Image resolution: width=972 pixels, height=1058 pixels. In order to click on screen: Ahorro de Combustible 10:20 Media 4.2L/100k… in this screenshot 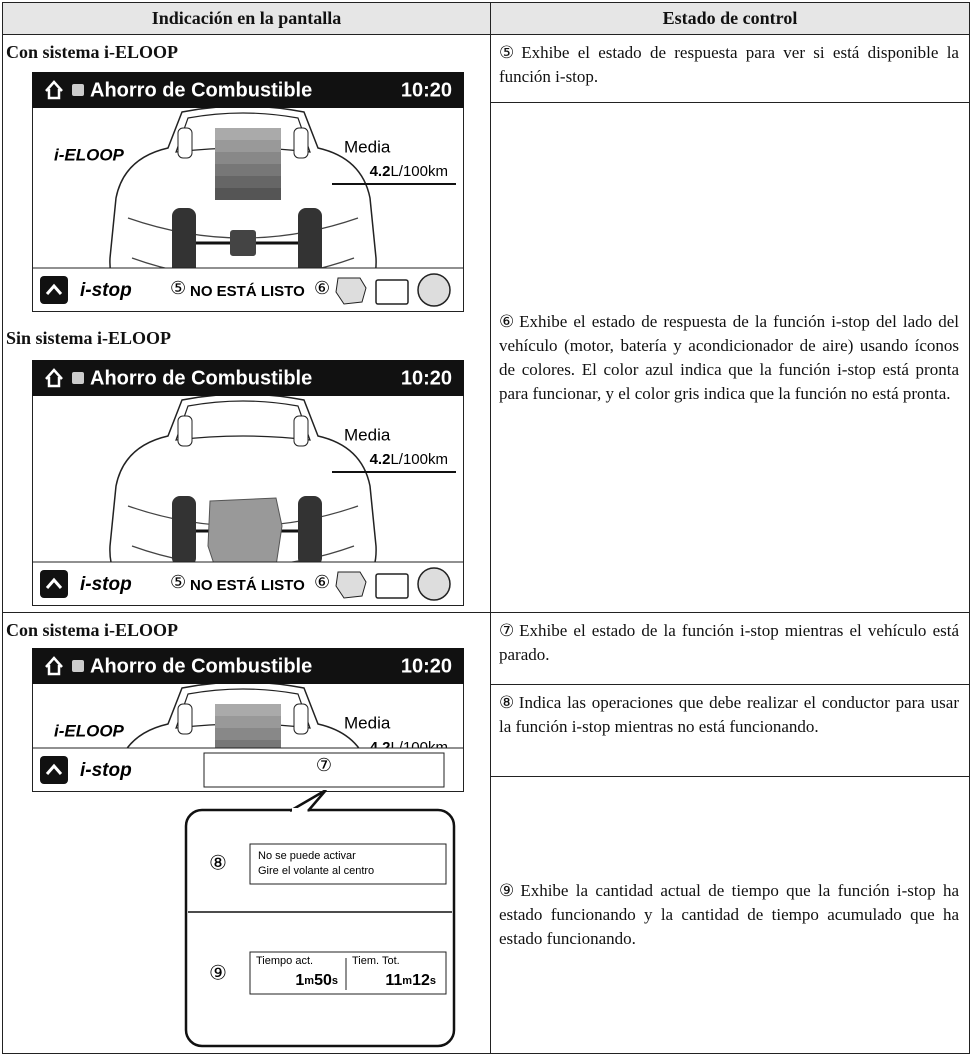, I will do `click(248, 483)`.